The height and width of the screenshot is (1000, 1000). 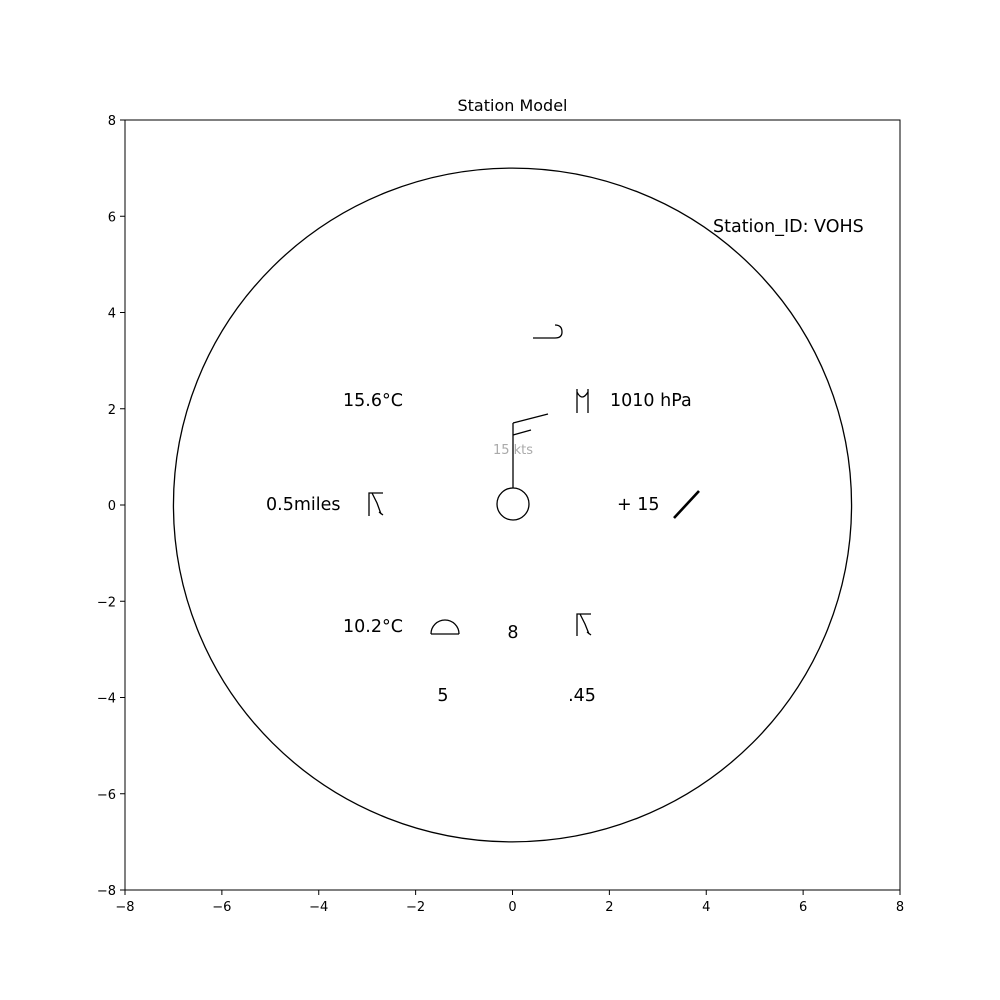 What do you see at coordinates (686, 504) in the screenshot?
I see `rising-line-icon` at bounding box center [686, 504].